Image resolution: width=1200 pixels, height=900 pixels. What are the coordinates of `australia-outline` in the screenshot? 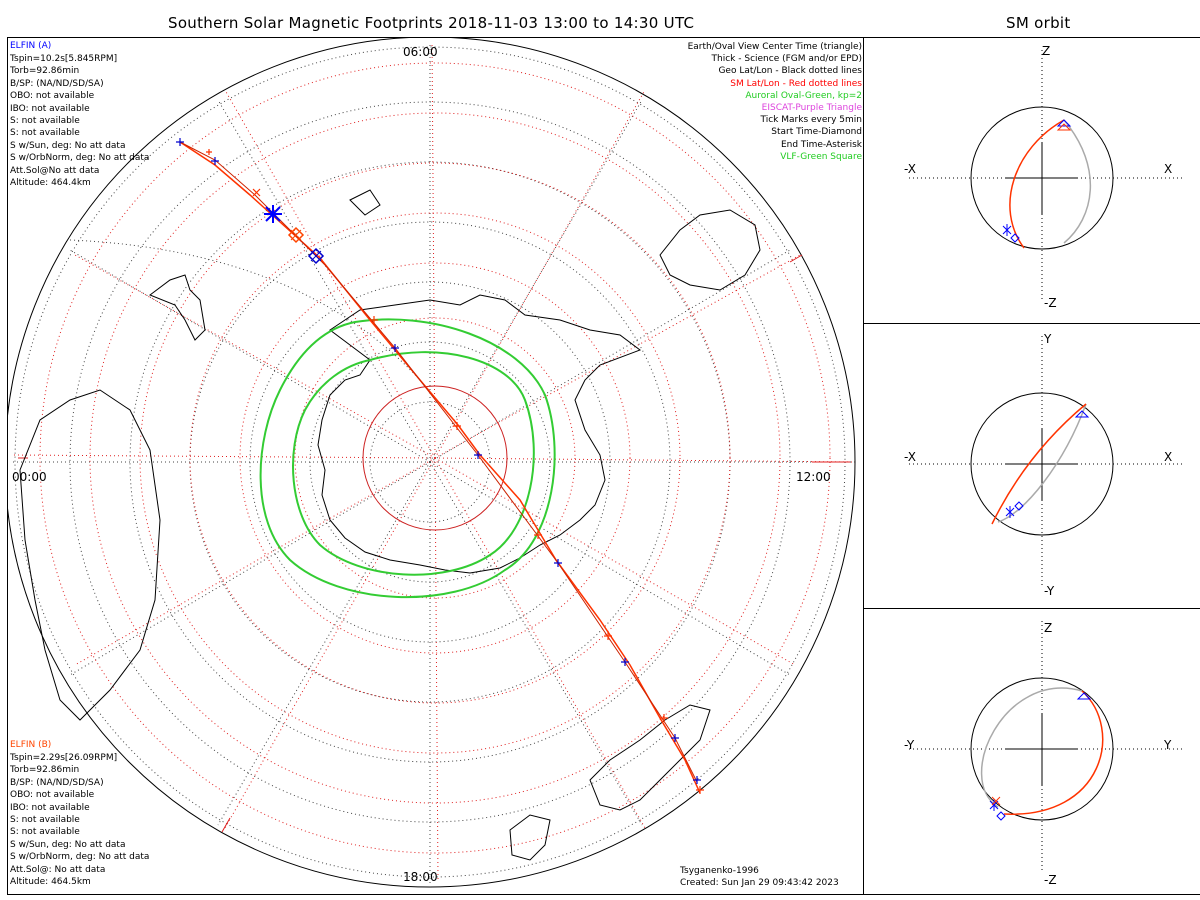 It's located at (90, 555).